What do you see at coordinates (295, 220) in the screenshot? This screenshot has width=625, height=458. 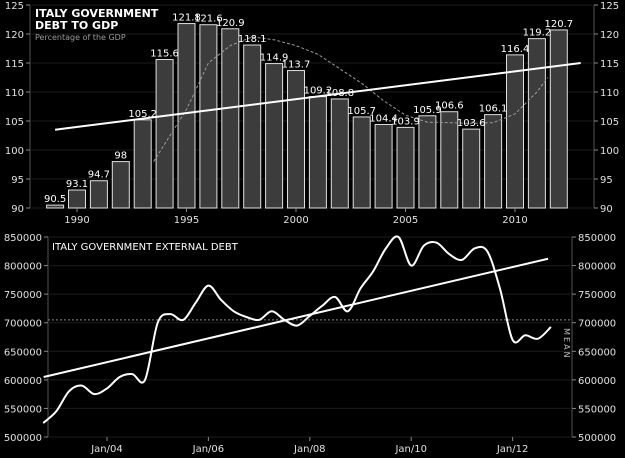 I see `gdp-x-tick-label: 2000` at bounding box center [295, 220].